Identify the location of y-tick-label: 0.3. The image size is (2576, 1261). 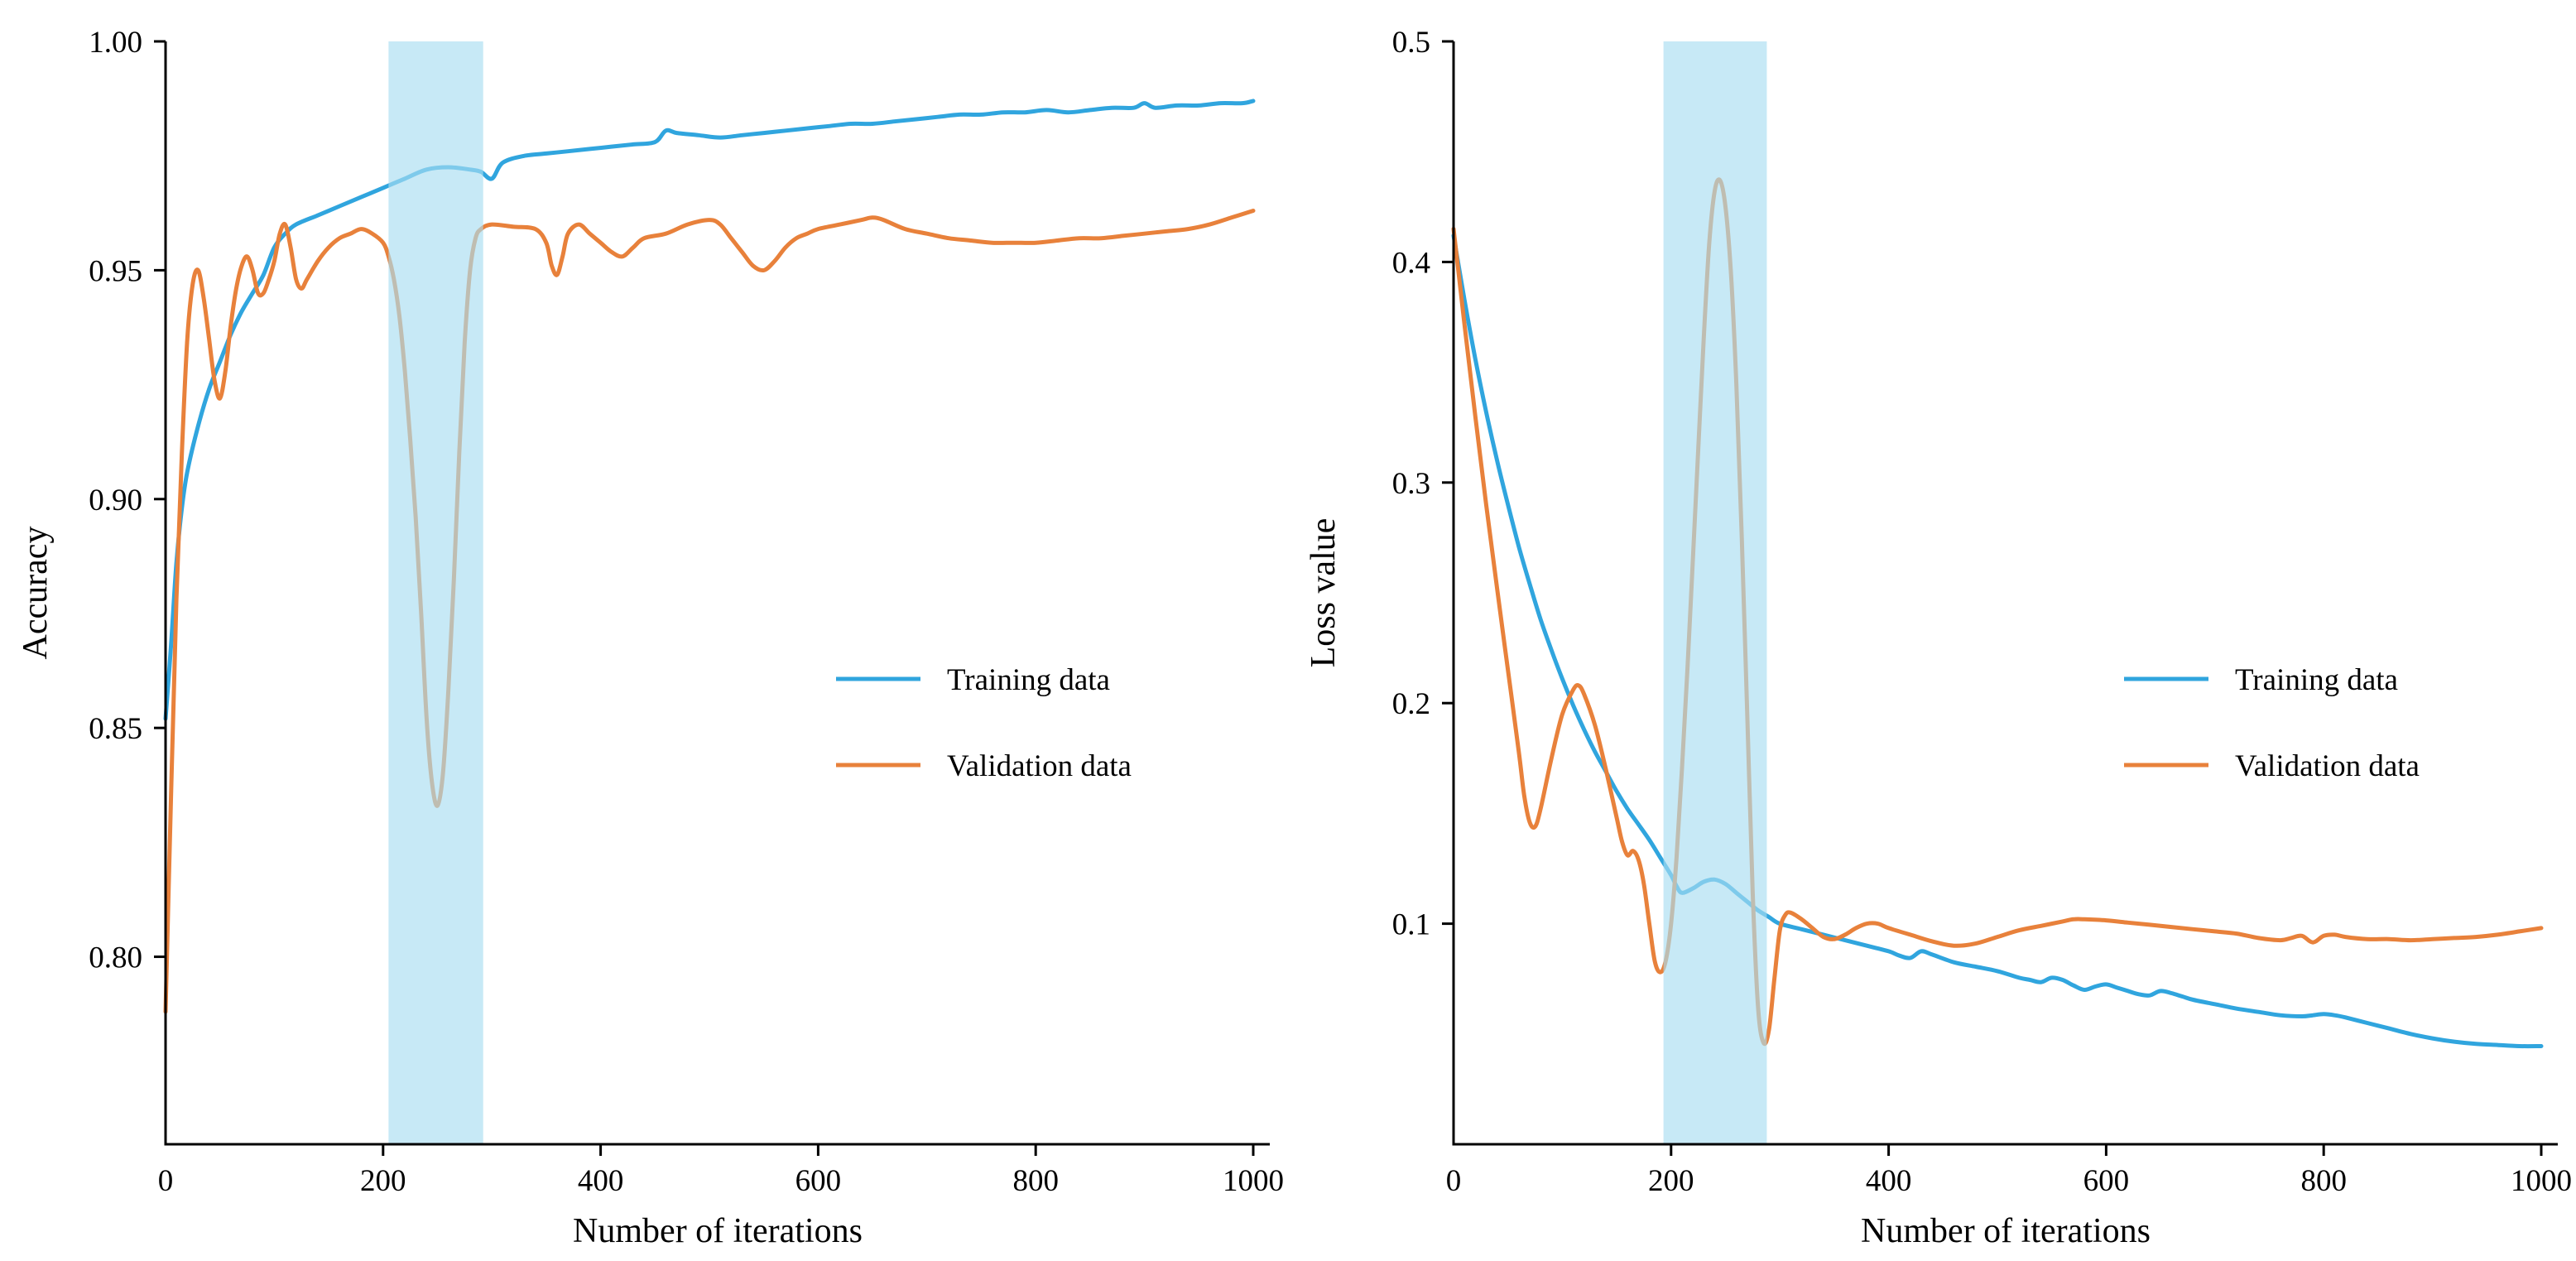
(1411, 484).